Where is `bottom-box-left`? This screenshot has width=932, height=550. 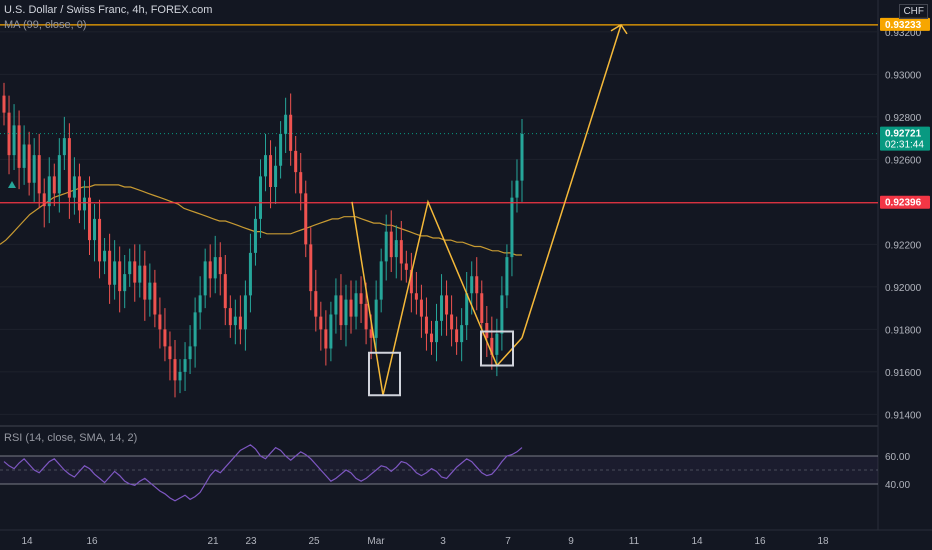 bottom-box-left is located at coordinates (384, 374).